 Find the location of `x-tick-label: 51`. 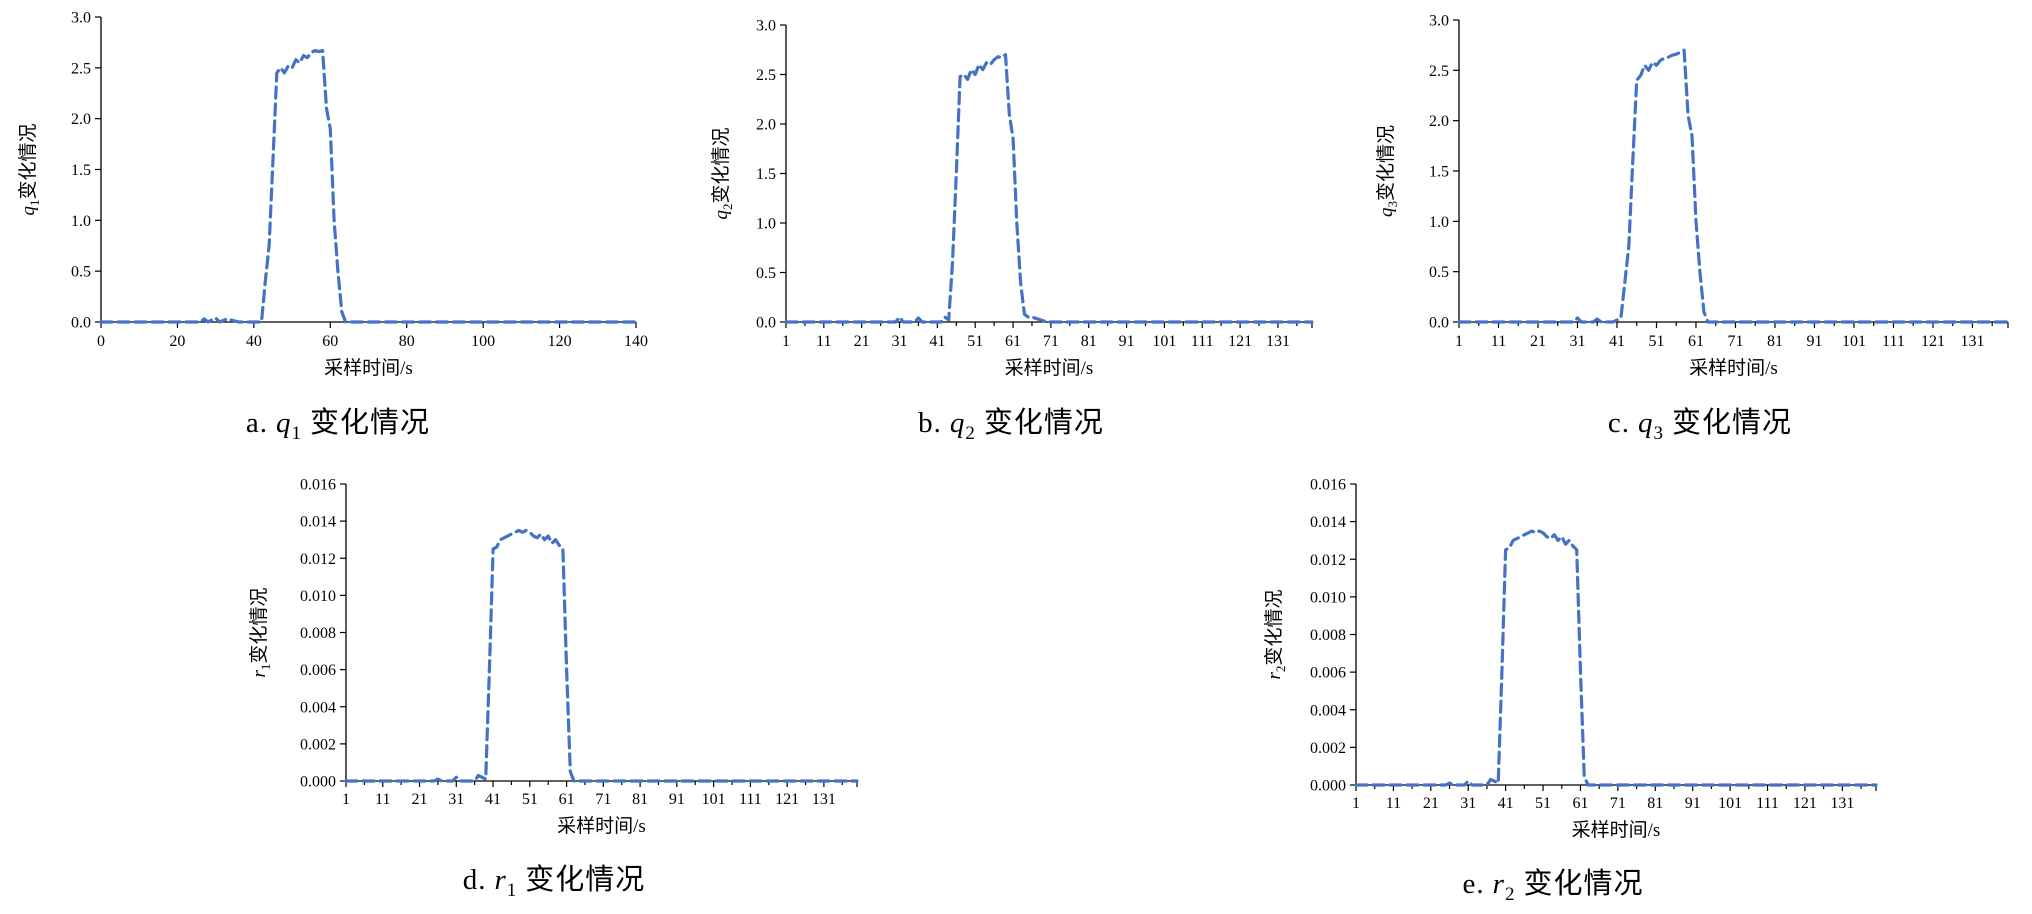

x-tick-label: 51 is located at coordinates (1656, 341).